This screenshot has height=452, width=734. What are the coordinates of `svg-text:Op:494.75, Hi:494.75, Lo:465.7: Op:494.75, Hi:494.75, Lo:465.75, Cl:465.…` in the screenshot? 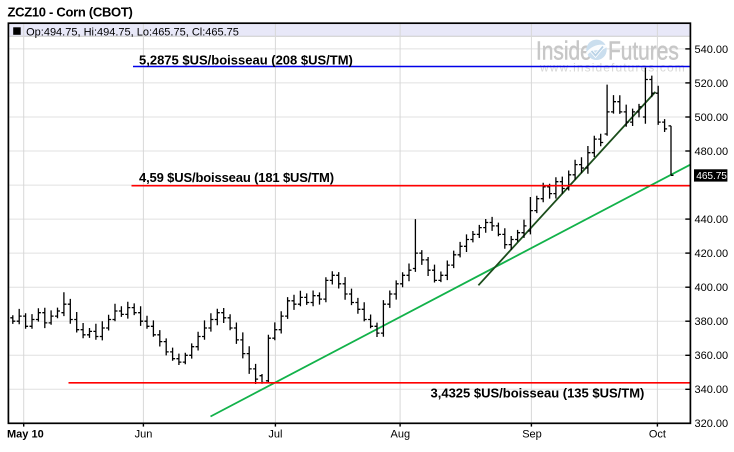 It's located at (132, 32).